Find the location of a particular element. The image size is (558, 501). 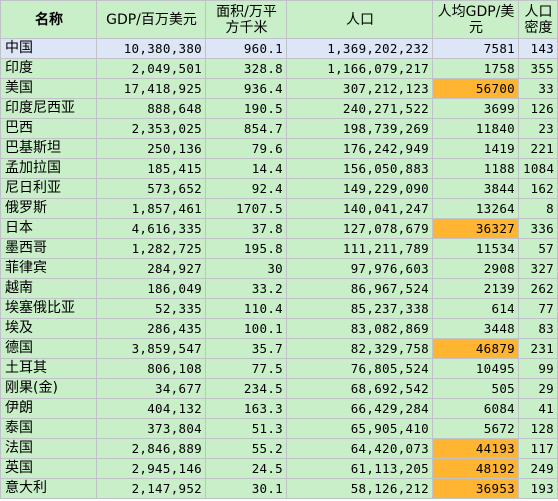

cell-area: 77.5 is located at coordinates (246, 368).